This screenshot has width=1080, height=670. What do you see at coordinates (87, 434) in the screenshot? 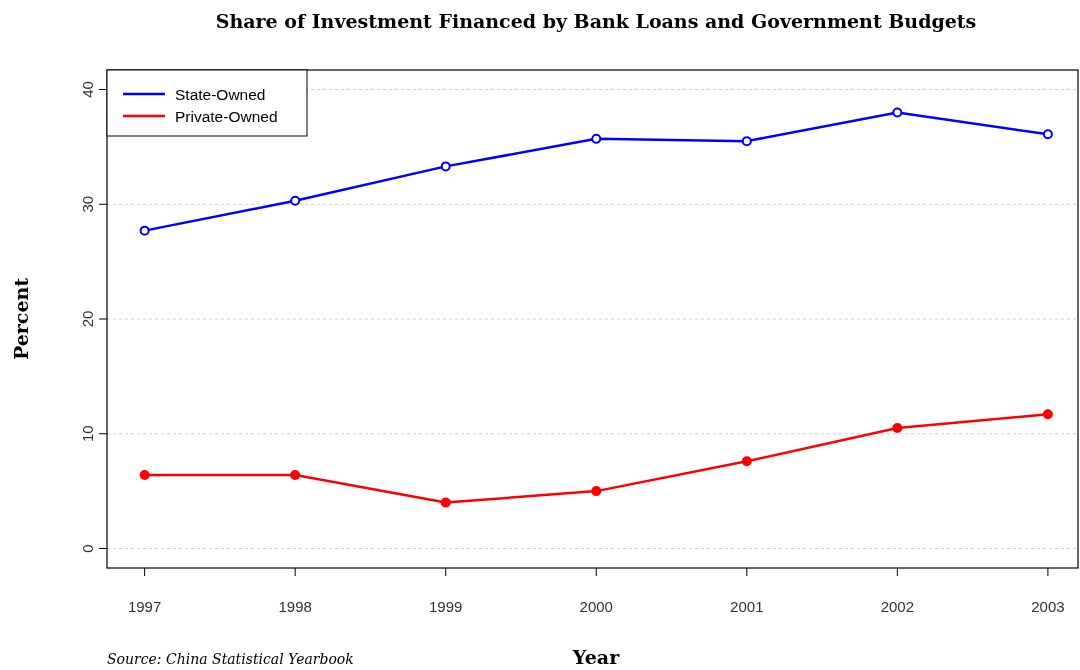
I see `y-tick-label: 10` at bounding box center [87, 434].